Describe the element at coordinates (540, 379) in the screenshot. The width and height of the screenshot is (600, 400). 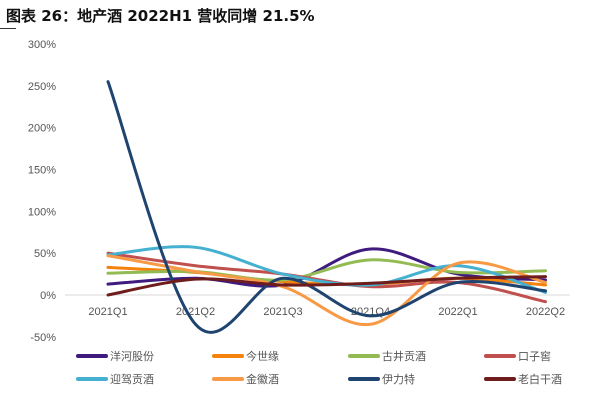
I see `legend-label: 老白干酒` at that location.